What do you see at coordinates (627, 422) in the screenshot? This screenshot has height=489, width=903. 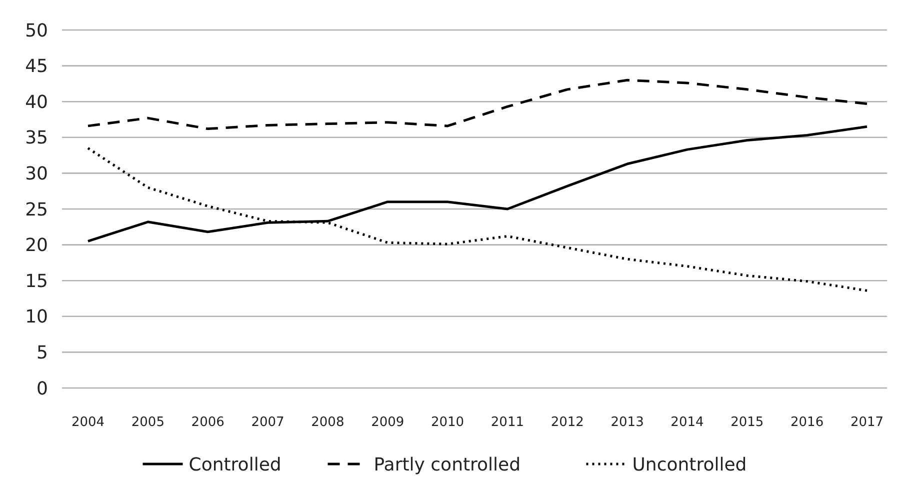 I see `x-tick-label: 2013` at bounding box center [627, 422].